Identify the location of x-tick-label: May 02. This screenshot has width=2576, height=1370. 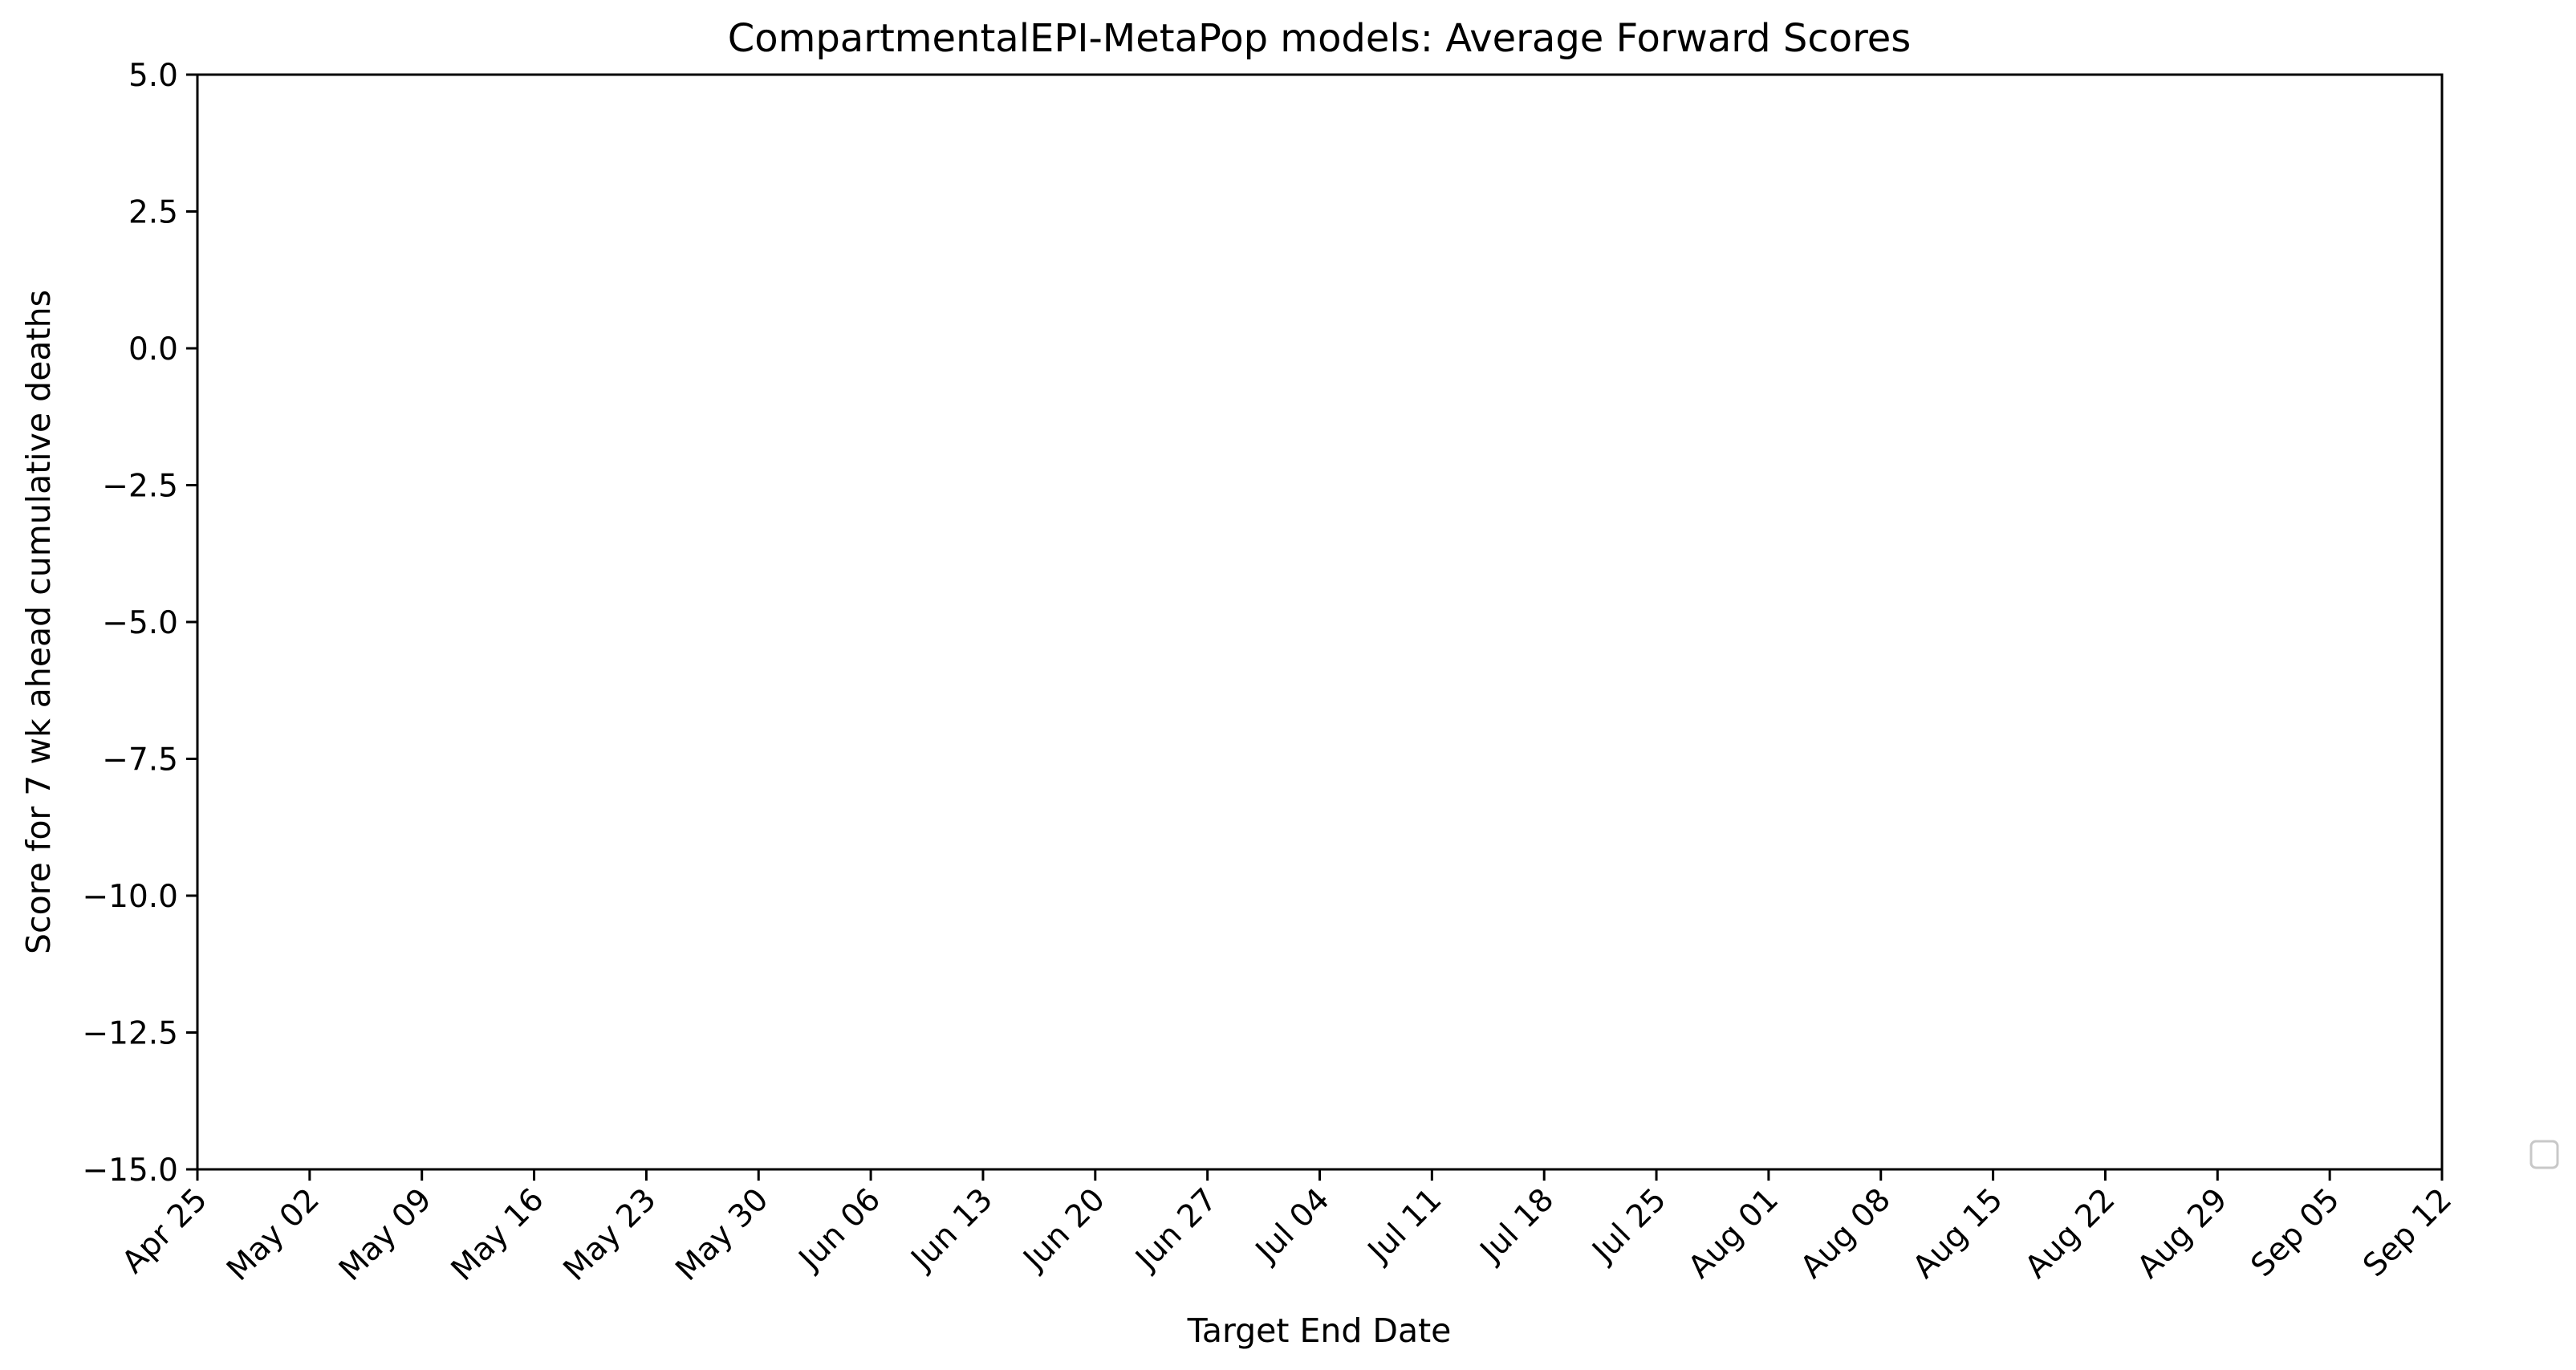
(273, 1234).